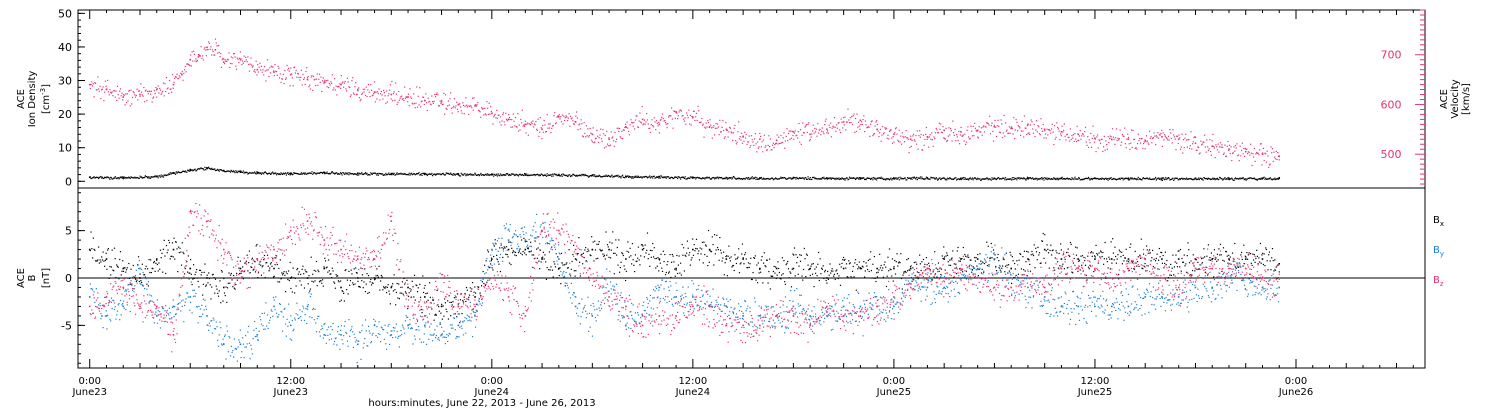 The width and height of the screenshot is (1500, 410). What do you see at coordinates (1466, 99) in the screenshot?
I see `right-axis-label-line: [km/s]` at bounding box center [1466, 99].